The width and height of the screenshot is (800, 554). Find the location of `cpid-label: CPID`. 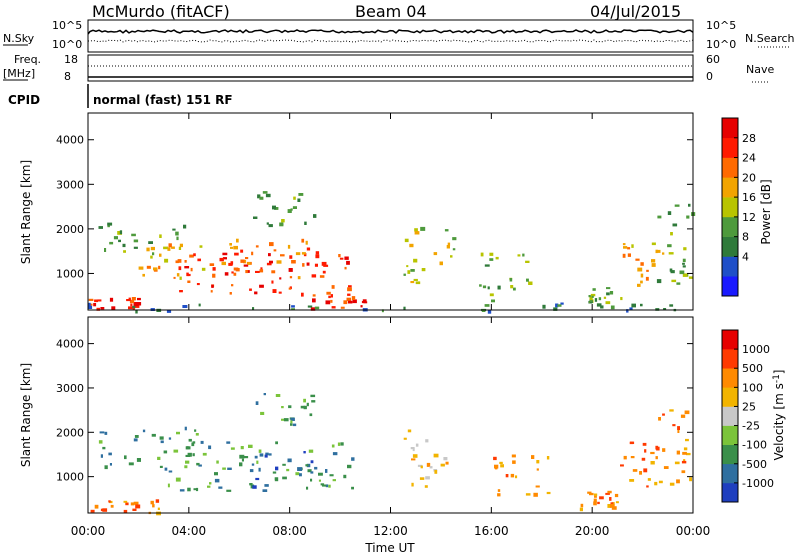

cpid-label: CPID is located at coordinates (24, 100).